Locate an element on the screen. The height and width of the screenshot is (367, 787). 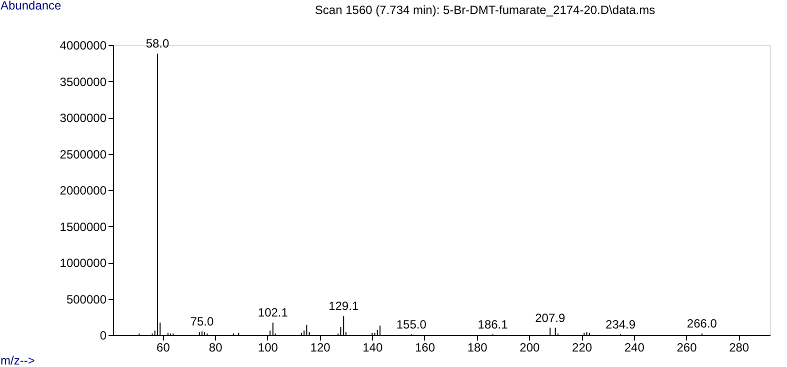
x-tick-label: 100 is located at coordinates (268, 347).